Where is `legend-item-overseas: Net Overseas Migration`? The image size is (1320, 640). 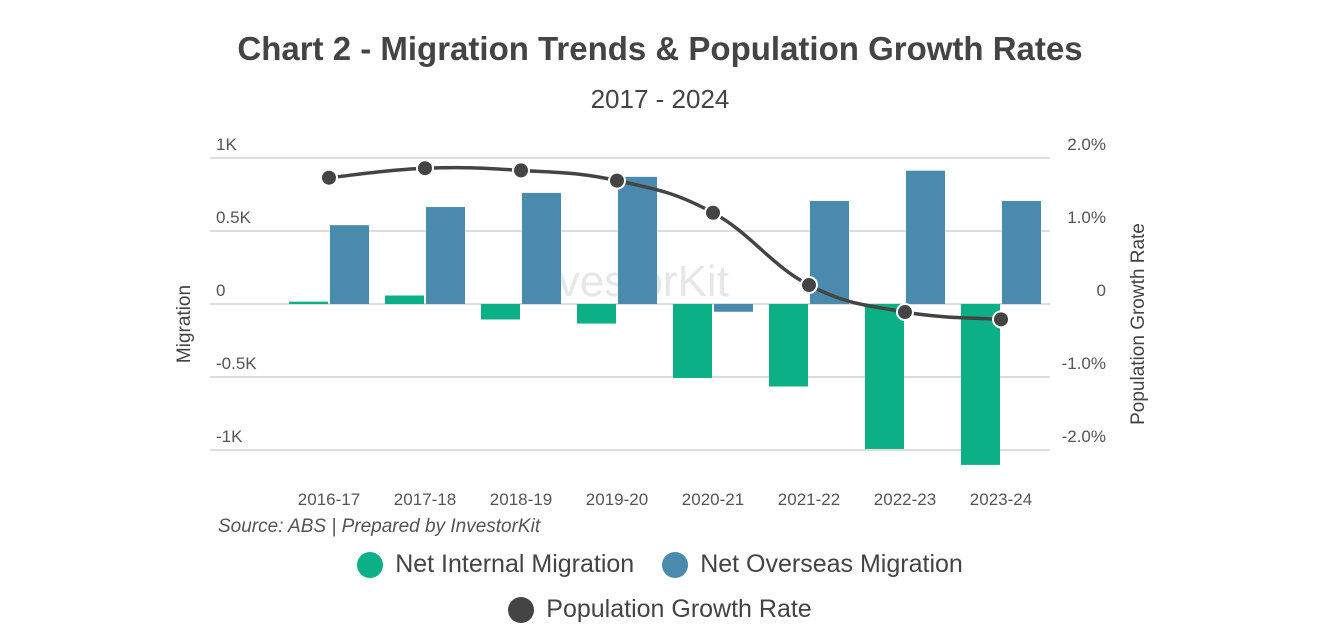
legend-item-overseas: Net Overseas Migration is located at coordinates (812, 564).